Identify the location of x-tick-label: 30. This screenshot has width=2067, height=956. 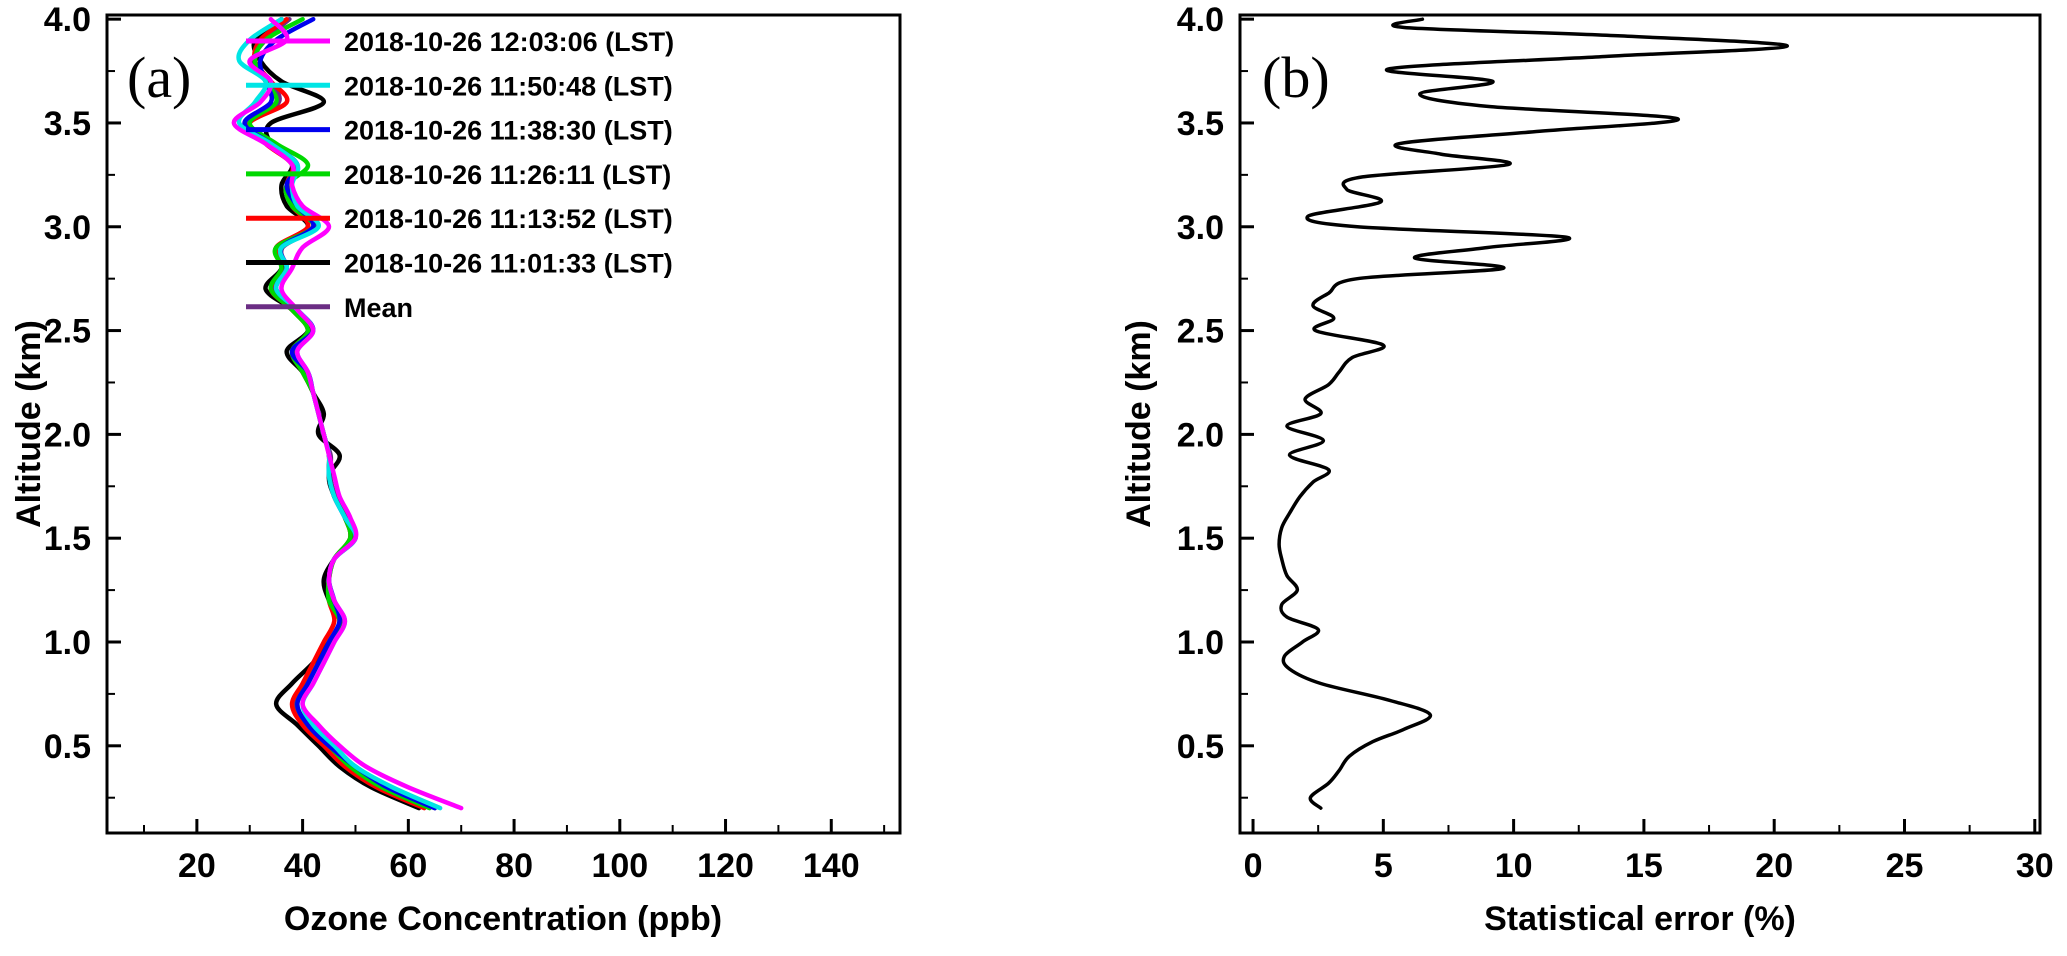
(2035, 866).